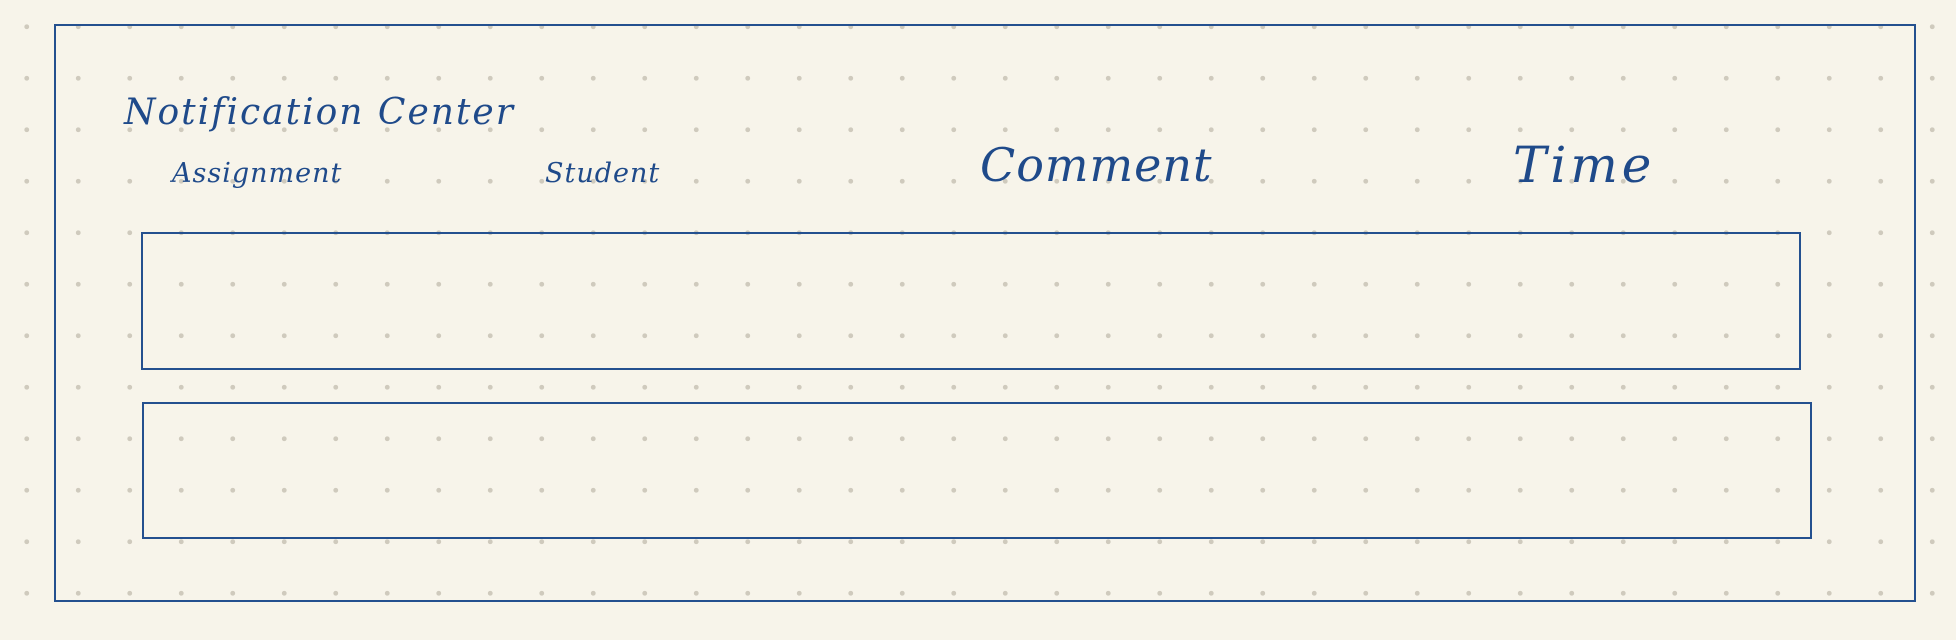 Image resolution: width=1956 pixels, height=640 pixels. What do you see at coordinates (1584, 165) in the screenshot?
I see `column-header-time: Time` at bounding box center [1584, 165].